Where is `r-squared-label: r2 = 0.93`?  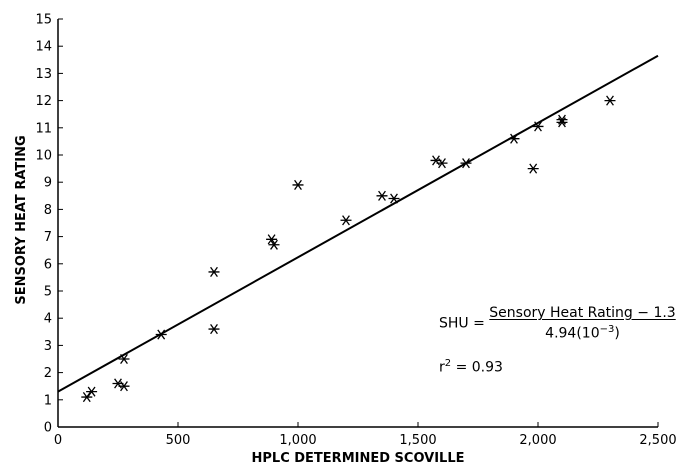
r-squared-label: r2 = 0.93 is located at coordinates (471, 367).